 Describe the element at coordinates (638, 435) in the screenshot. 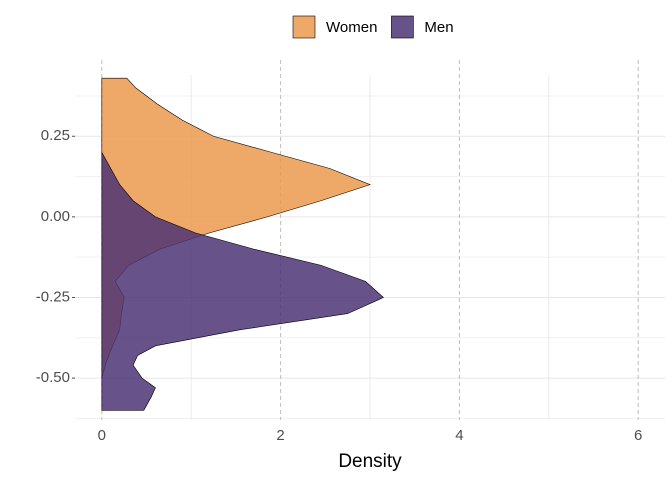

I see `x-tick-label: 6` at that location.